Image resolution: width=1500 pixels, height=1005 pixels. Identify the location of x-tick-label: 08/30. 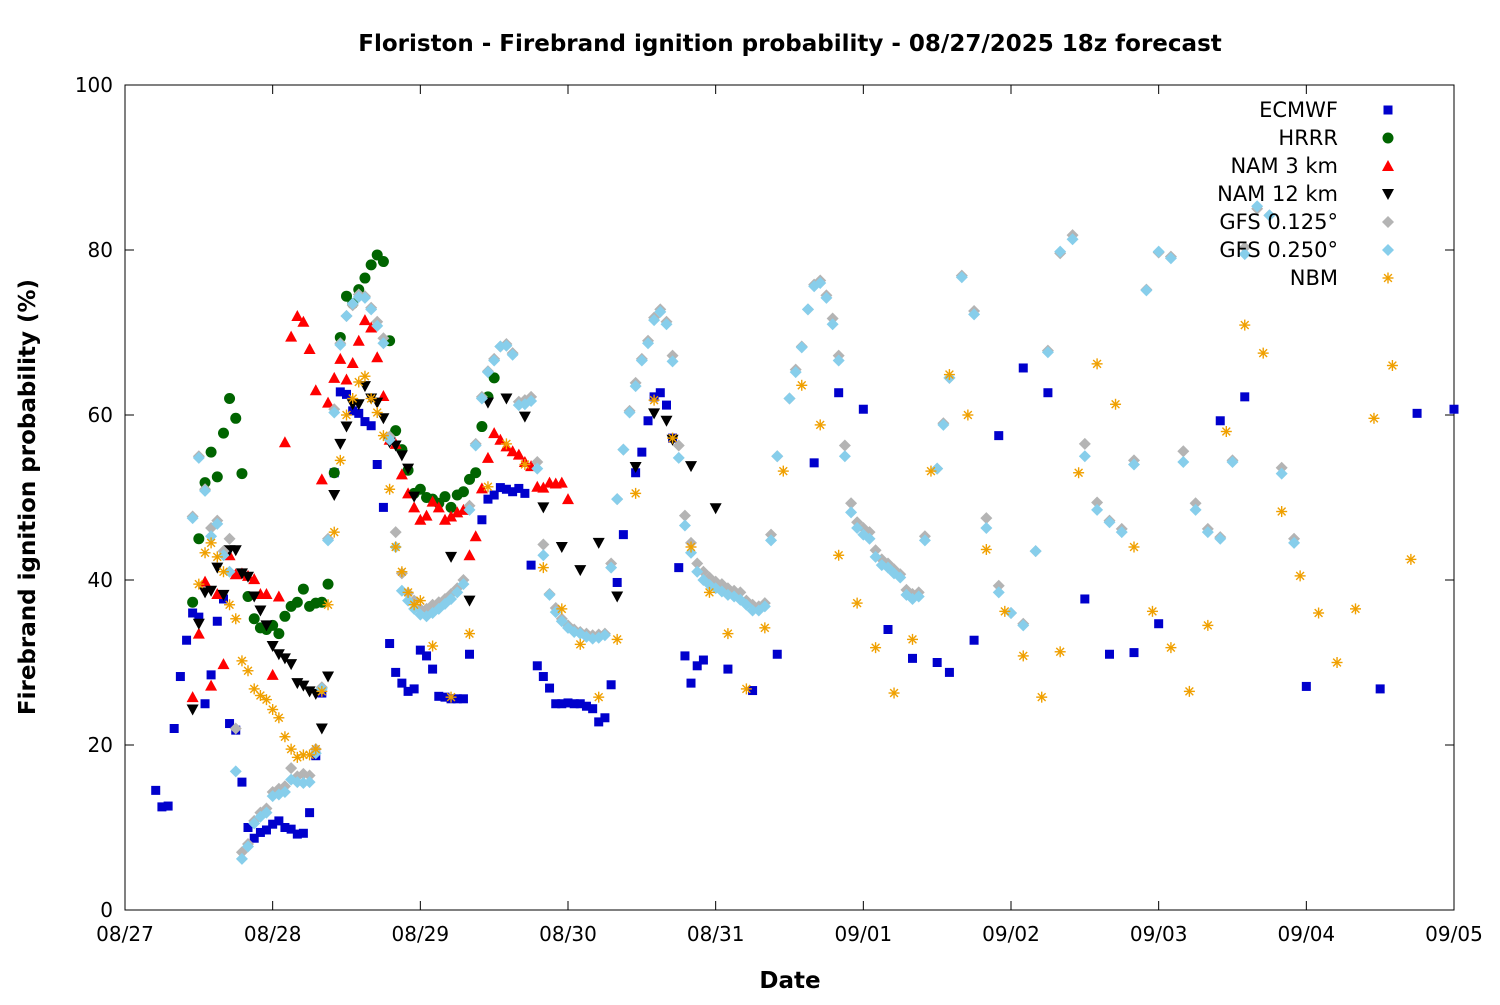
(568, 934).